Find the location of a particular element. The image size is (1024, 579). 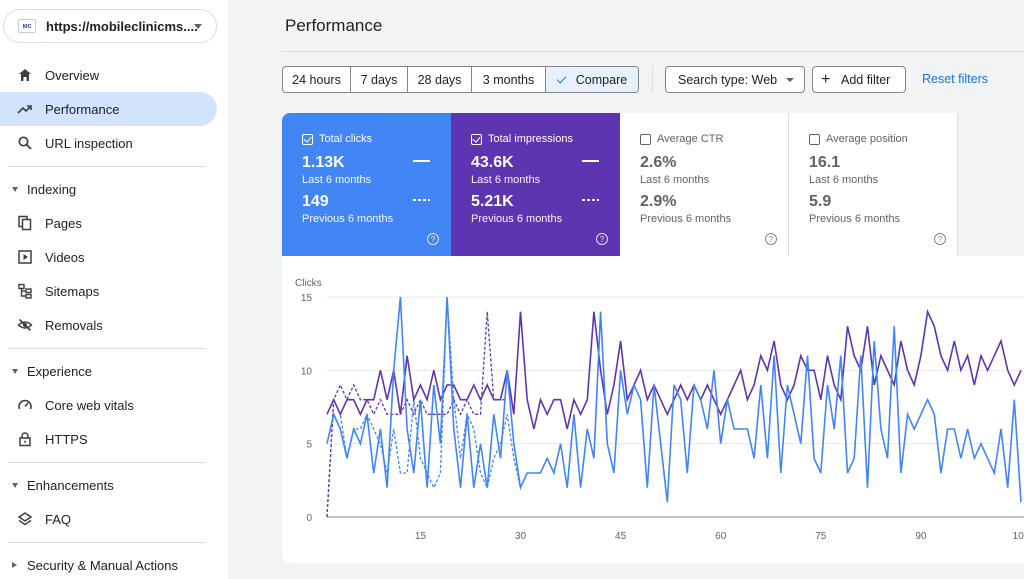

video-icon is located at coordinates (25, 257).